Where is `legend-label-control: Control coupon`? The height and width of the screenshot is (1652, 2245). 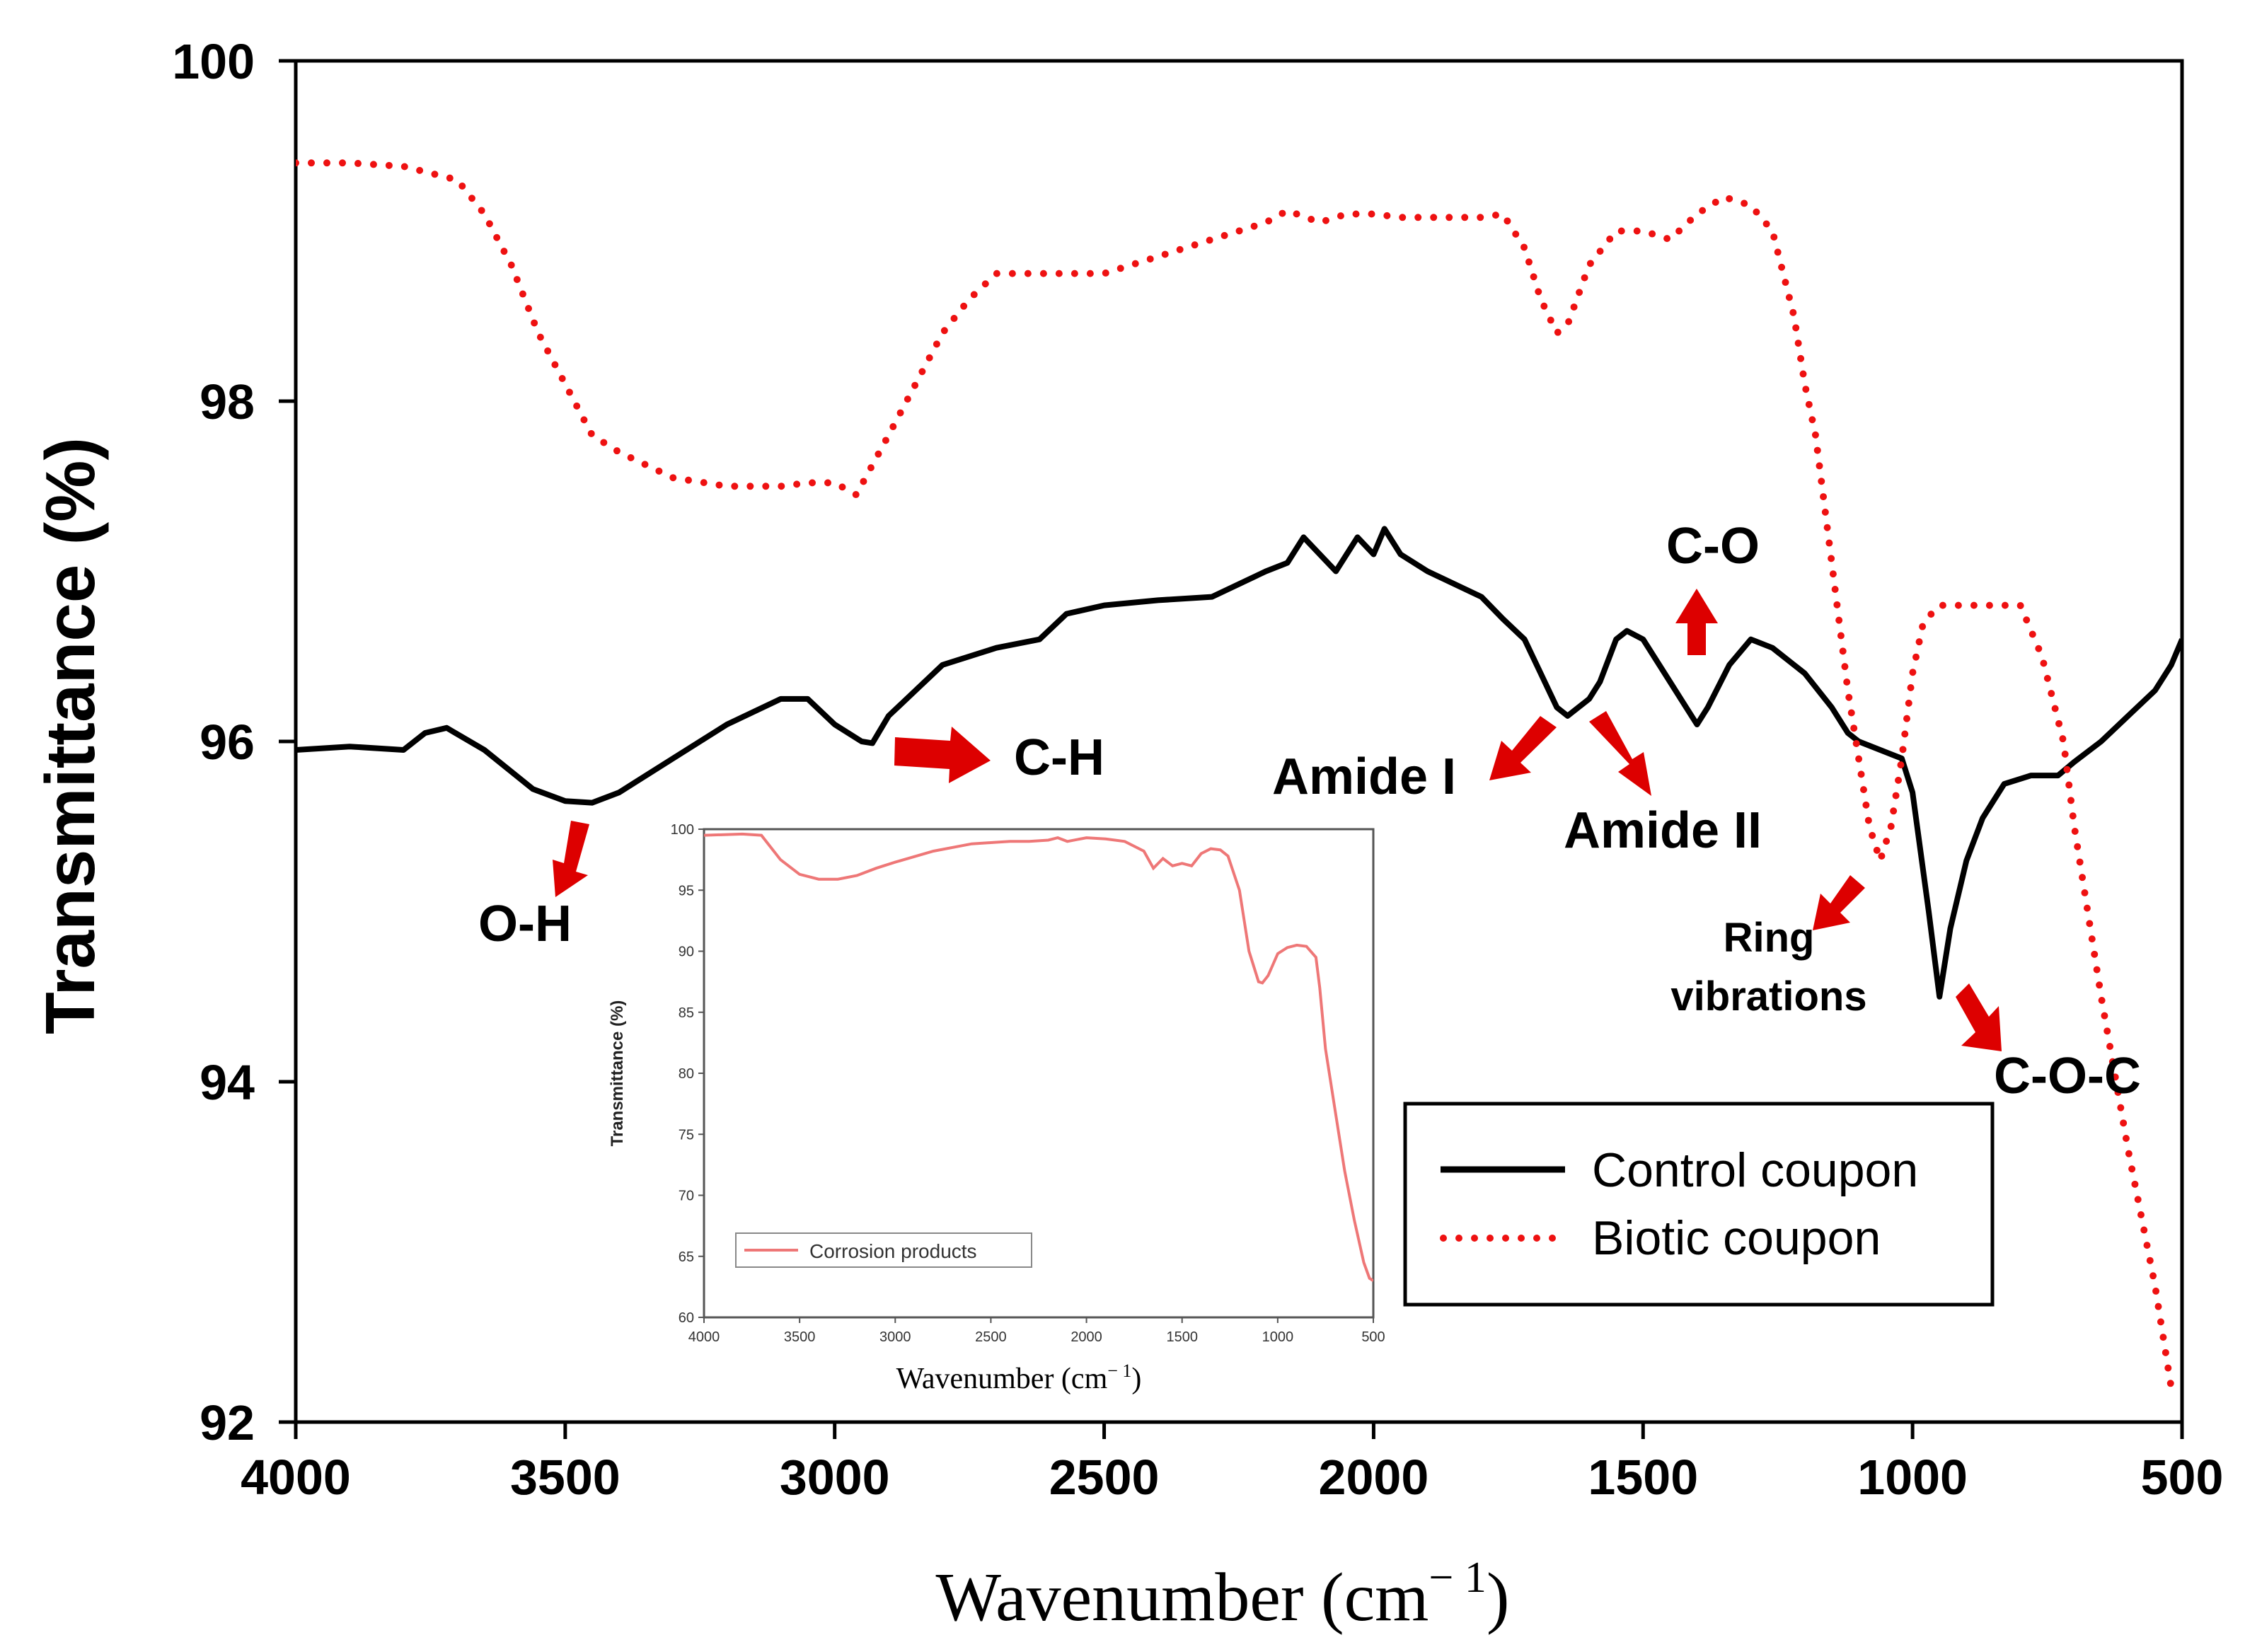 legend-label-control: Control coupon is located at coordinates (1755, 1170).